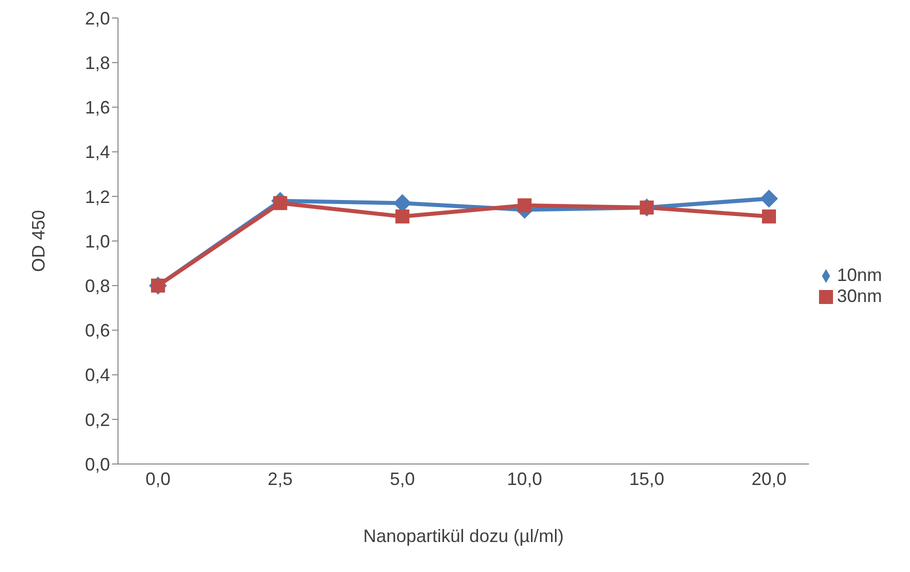  I want to click on x-tick-label: 15,0, so click(646, 478).